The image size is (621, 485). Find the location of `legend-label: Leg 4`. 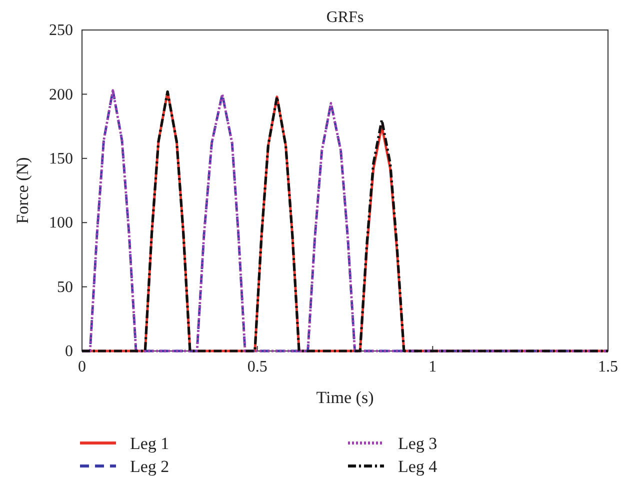

legend-label: Leg 4 is located at coordinates (418, 466).